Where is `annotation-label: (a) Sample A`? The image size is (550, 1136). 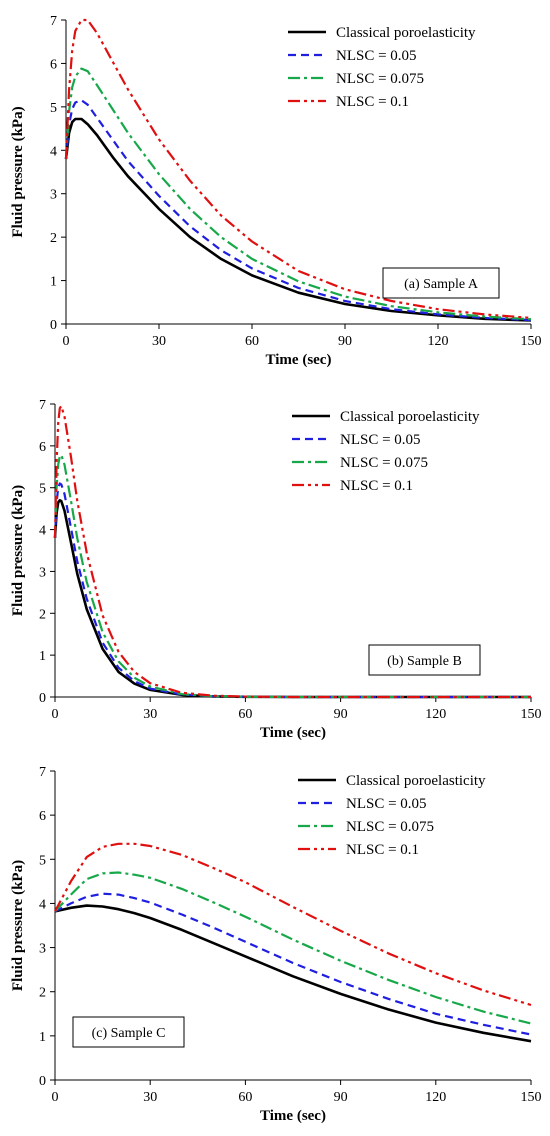 annotation-label: (a) Sample A is located at coordinates (441, 284).